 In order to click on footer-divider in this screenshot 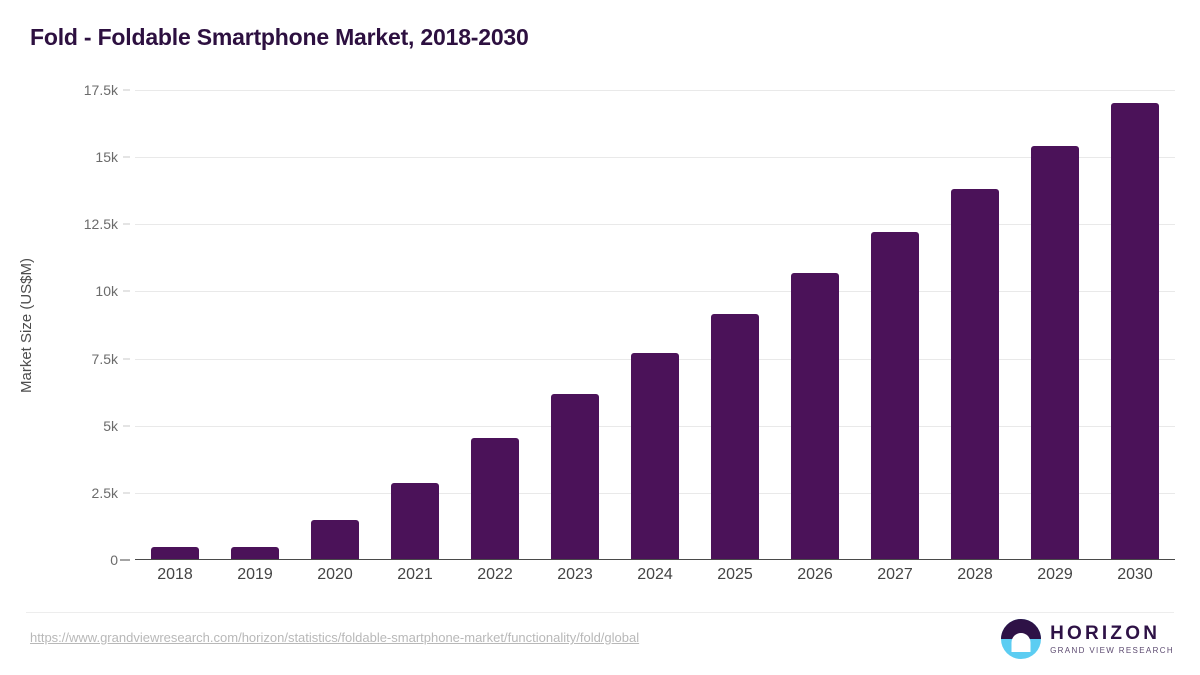, I will do `click(600, 612)`.